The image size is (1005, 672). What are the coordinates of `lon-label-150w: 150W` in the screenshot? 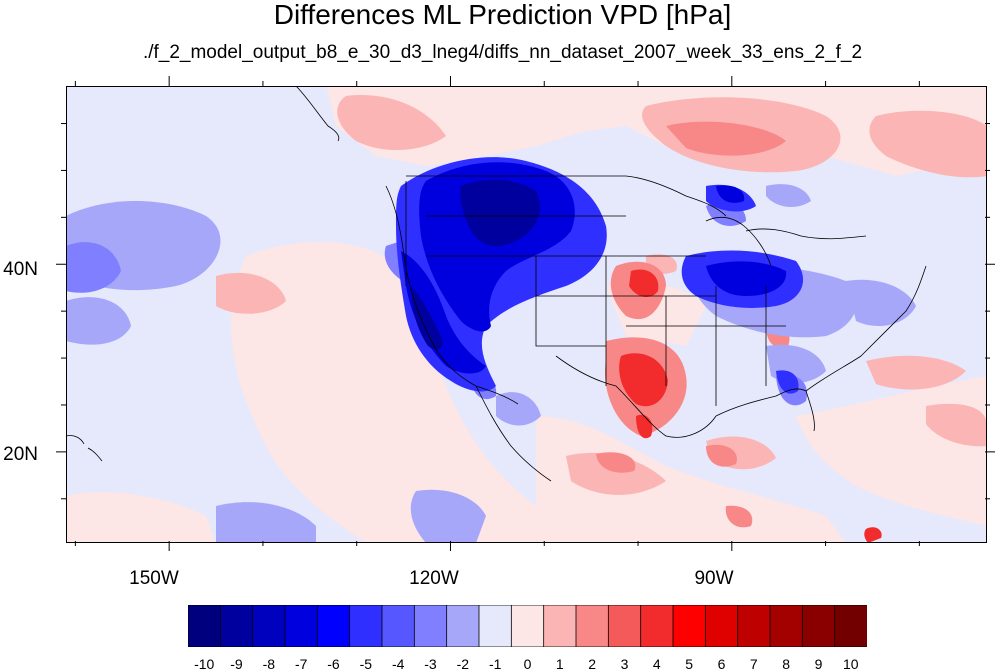 It's located at (154, 578).